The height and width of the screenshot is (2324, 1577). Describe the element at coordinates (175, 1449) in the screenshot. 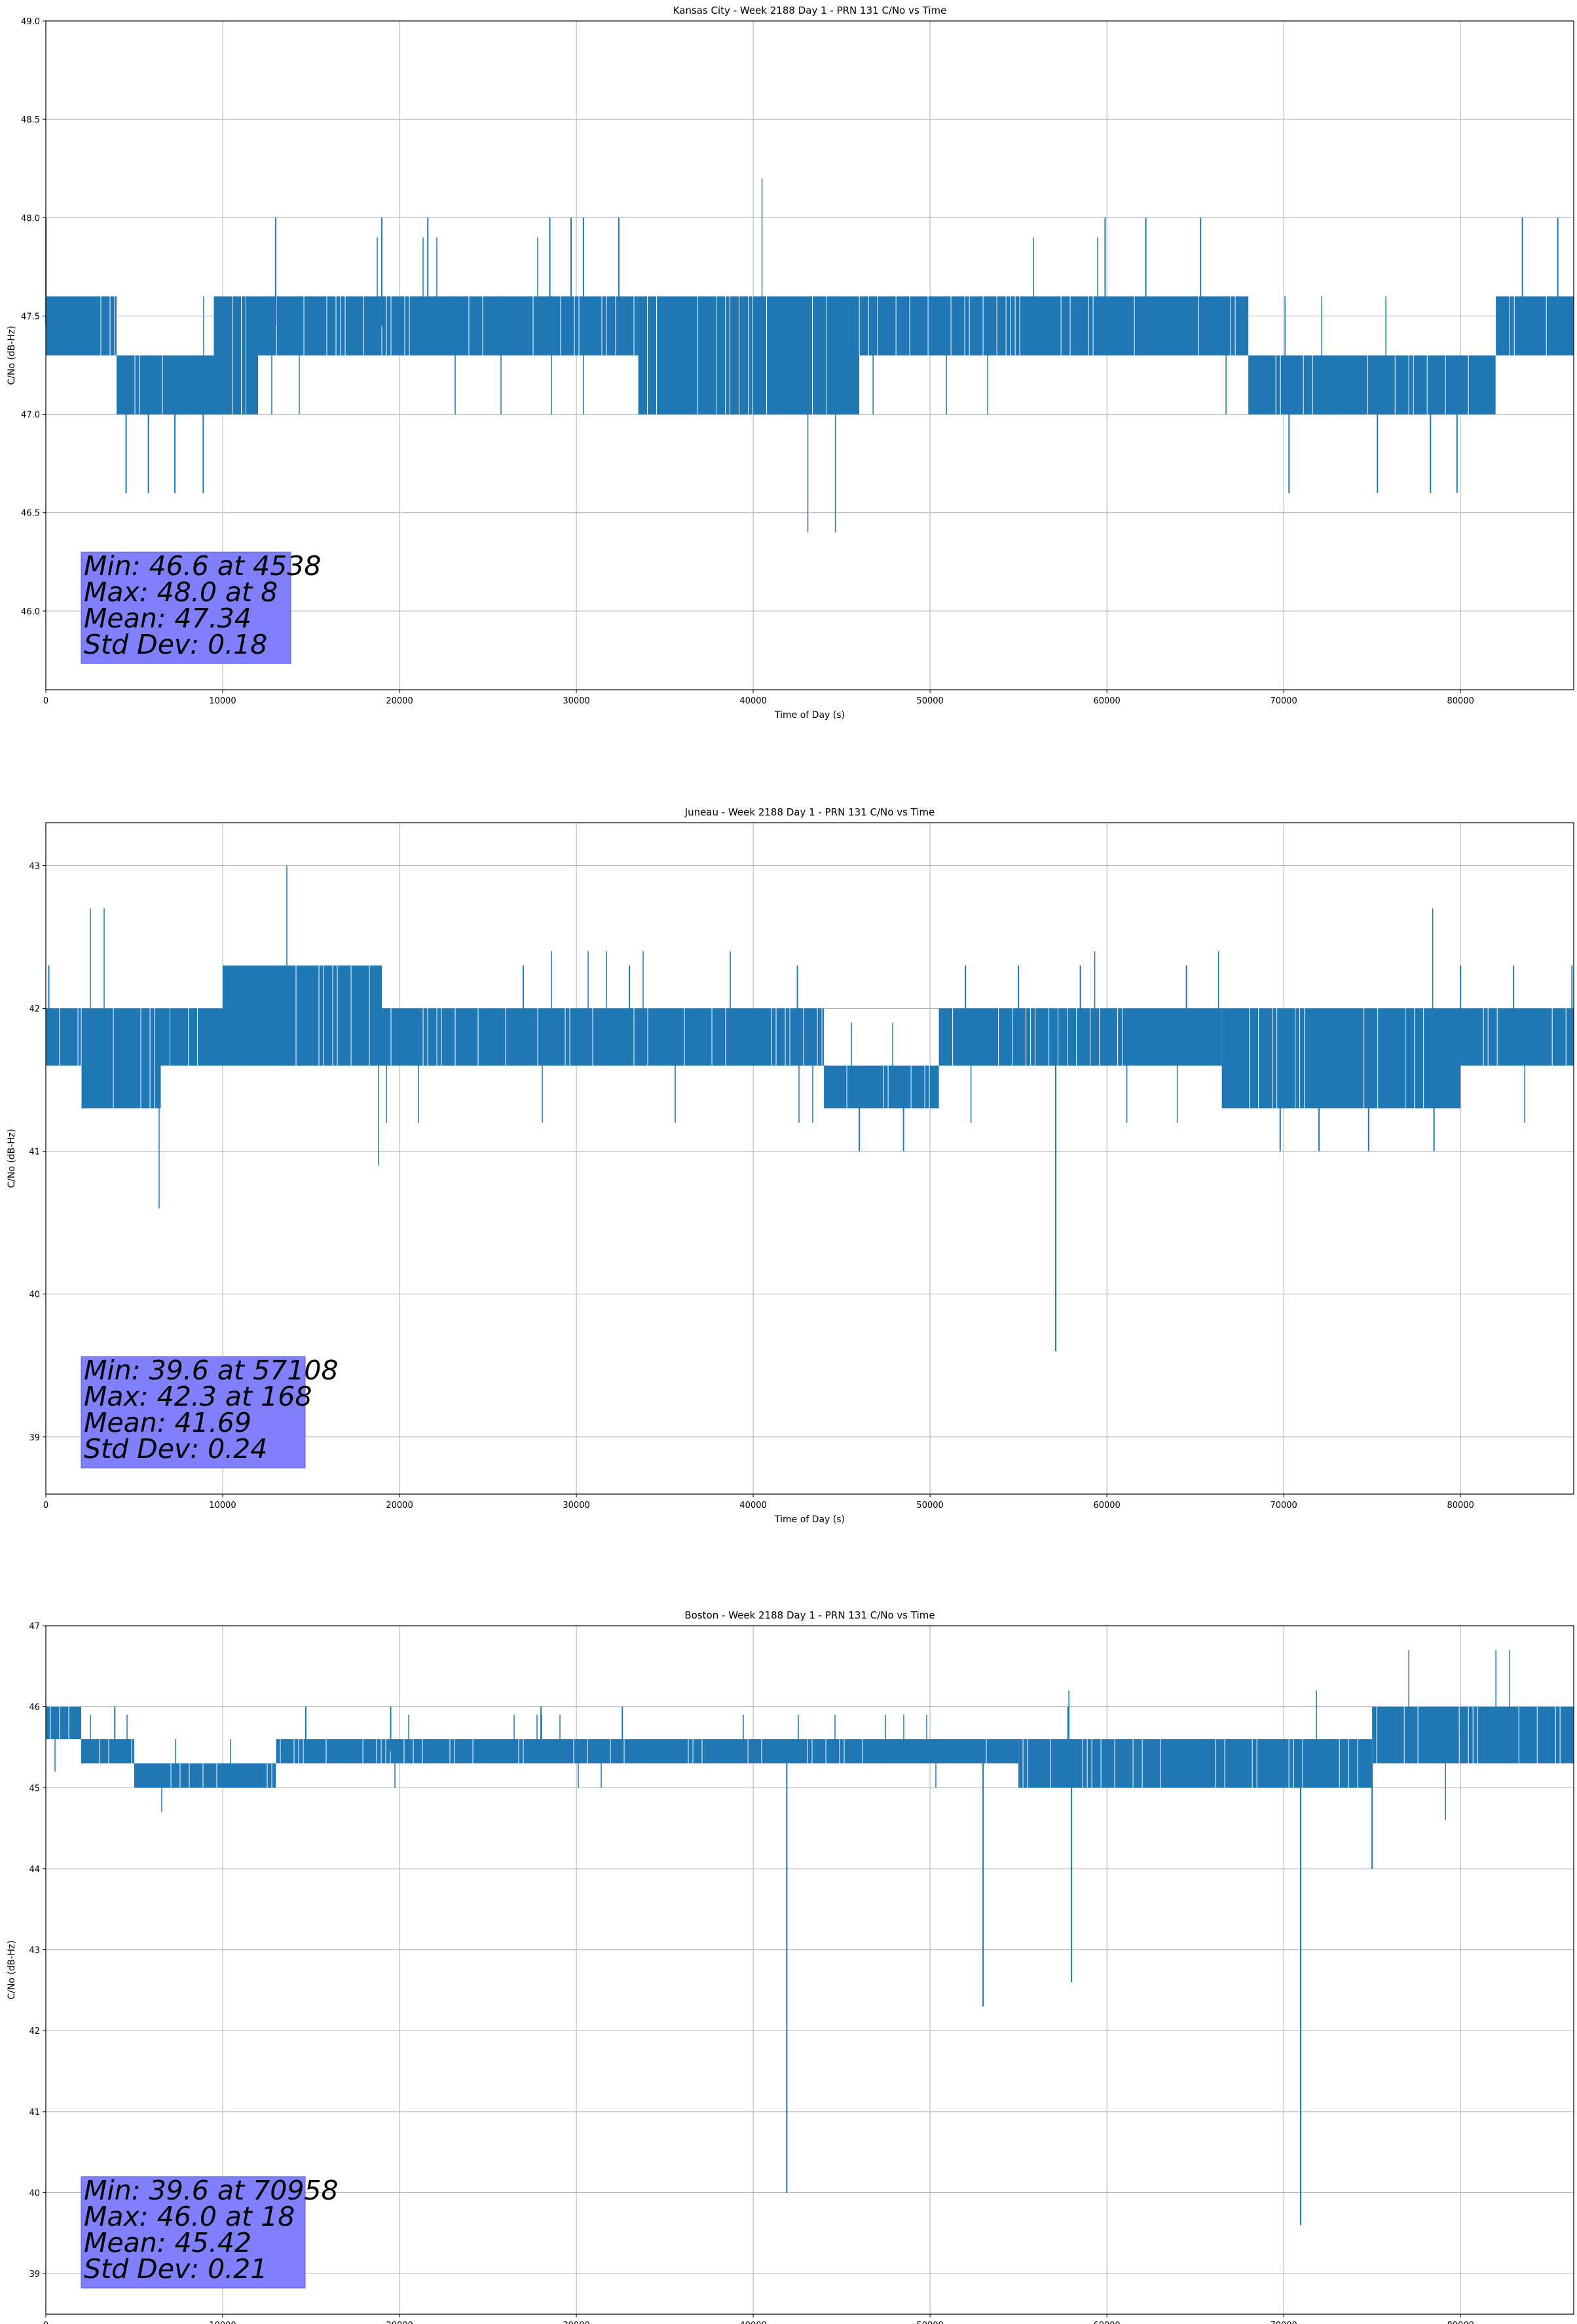

I see `stats-line: Std Dev: 0.24` at that location.